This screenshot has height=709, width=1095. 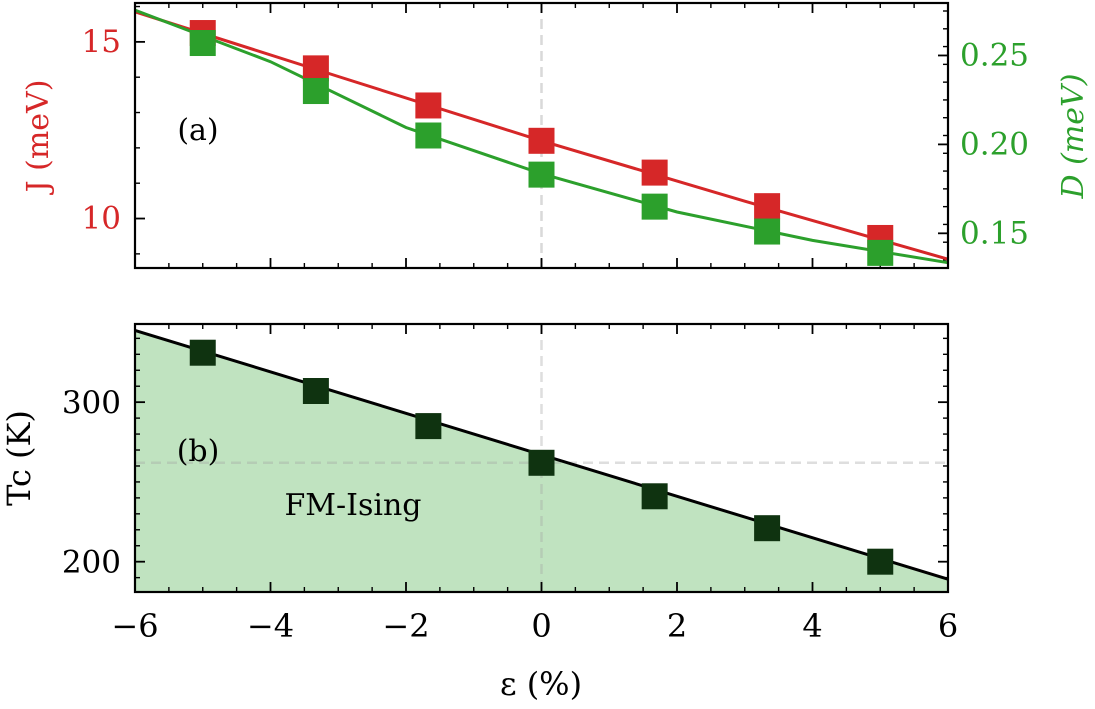 I want to click on y-axis-label-left: J (meV), so click(x=38, y=138).